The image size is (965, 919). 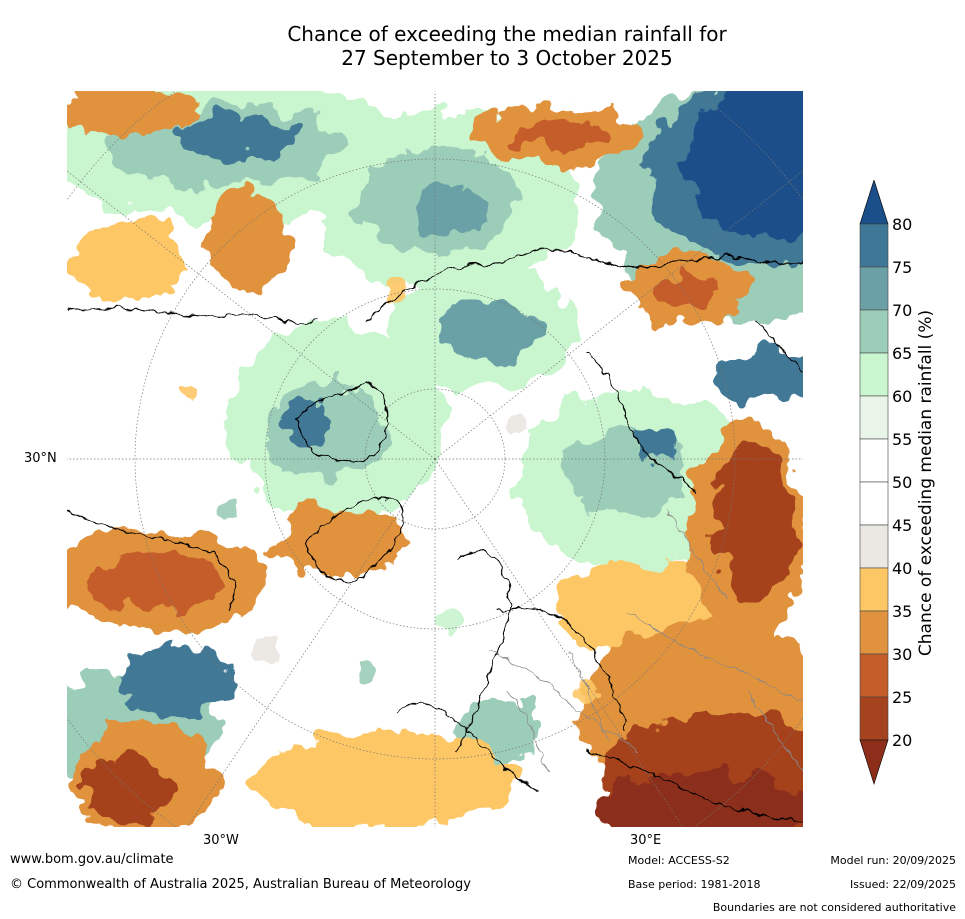 What do you see at coordinates (92, 859) in the screenshot?
I see `footer-url: www.bom.gov.au/climate` at bounding box center [92, 859].